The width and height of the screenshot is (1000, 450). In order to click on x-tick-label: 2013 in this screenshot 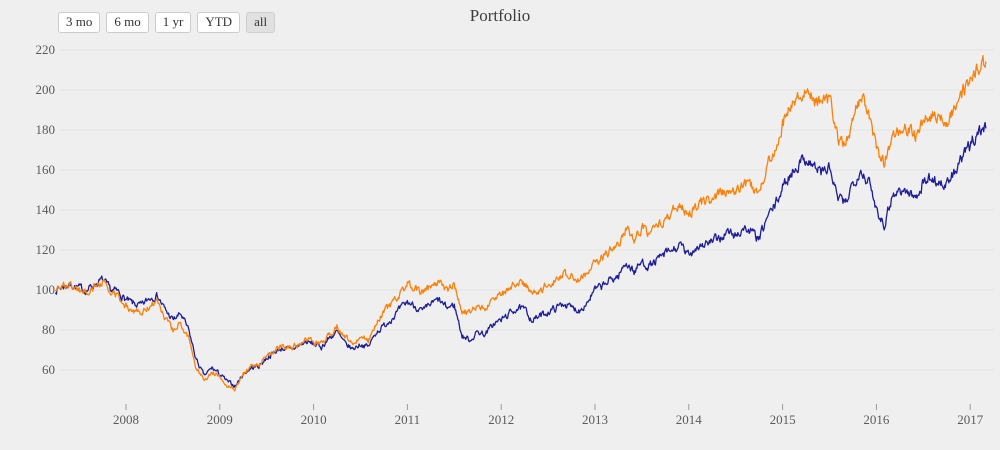, I will do `click(595, 419)`.